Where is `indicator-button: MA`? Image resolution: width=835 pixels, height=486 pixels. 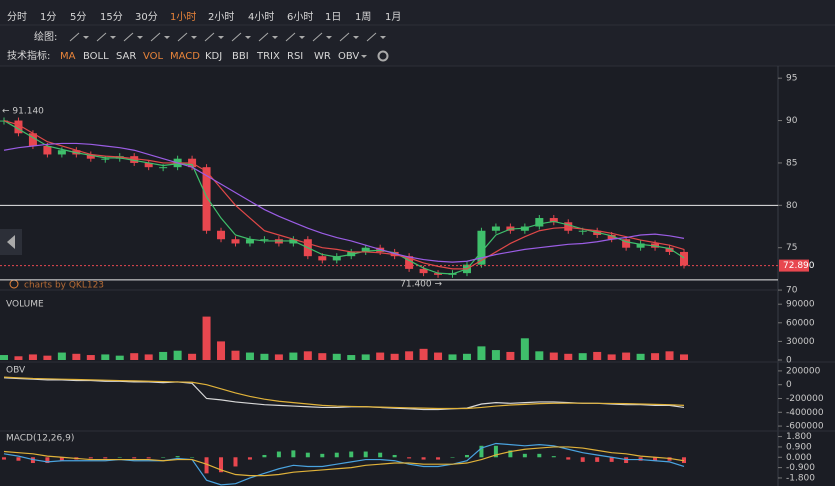 indicator-button: MA is located at coordinates (68, 56).